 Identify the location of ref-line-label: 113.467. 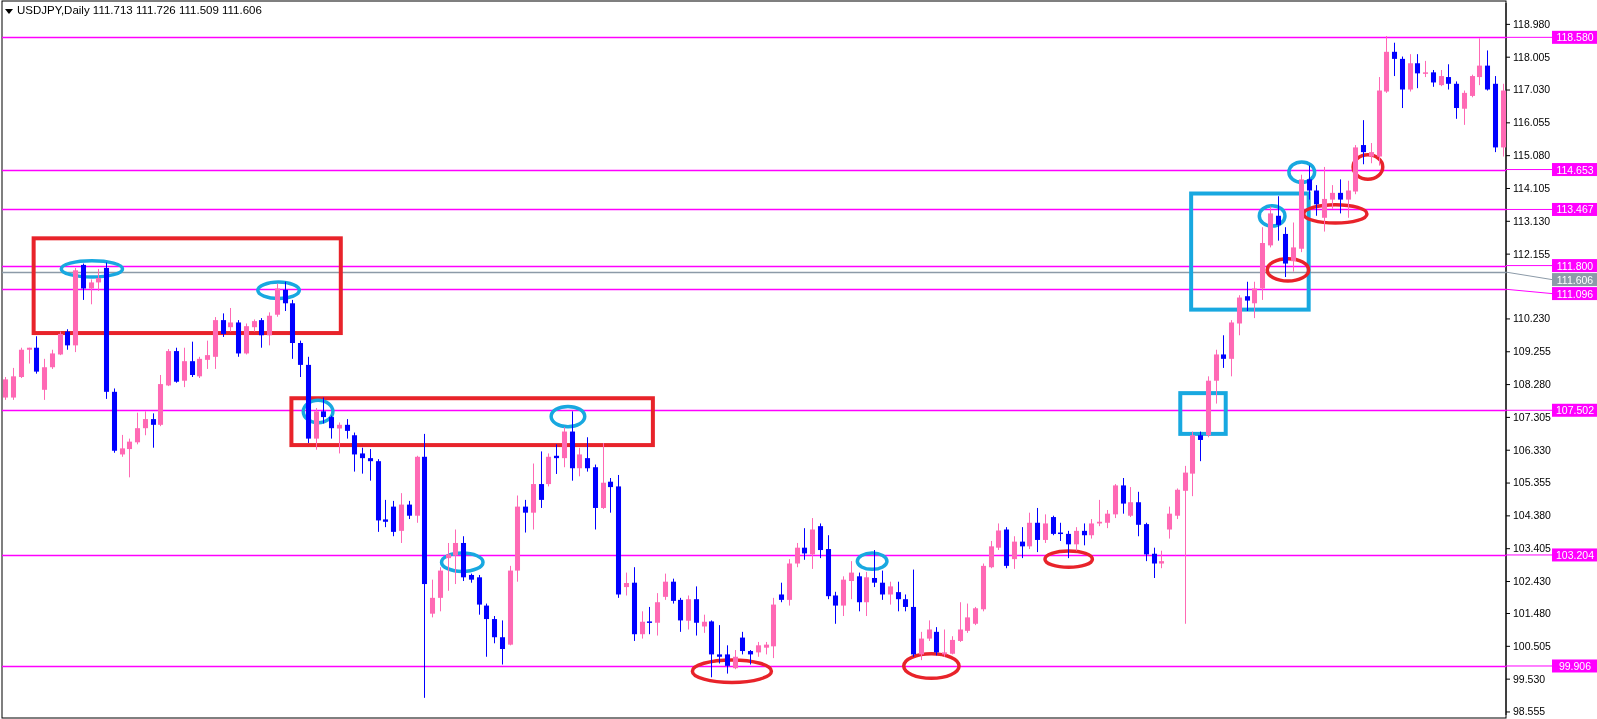
(1575, 209).